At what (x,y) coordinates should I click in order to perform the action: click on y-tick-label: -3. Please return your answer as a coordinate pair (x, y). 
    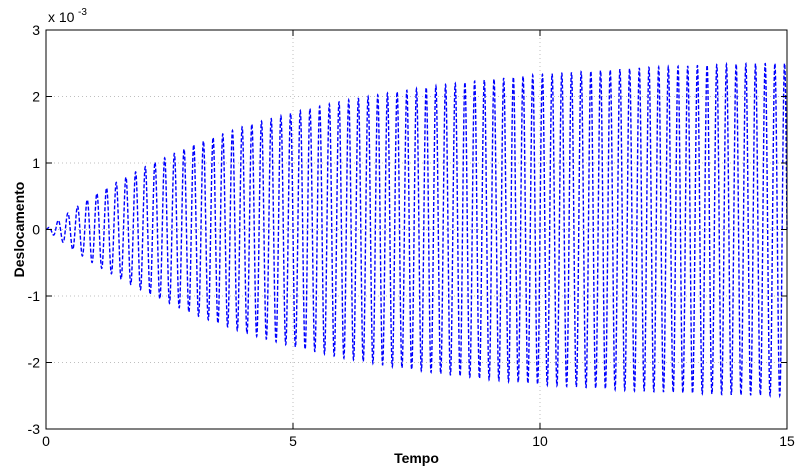
    Looking at the image, I should click on (34, 429).